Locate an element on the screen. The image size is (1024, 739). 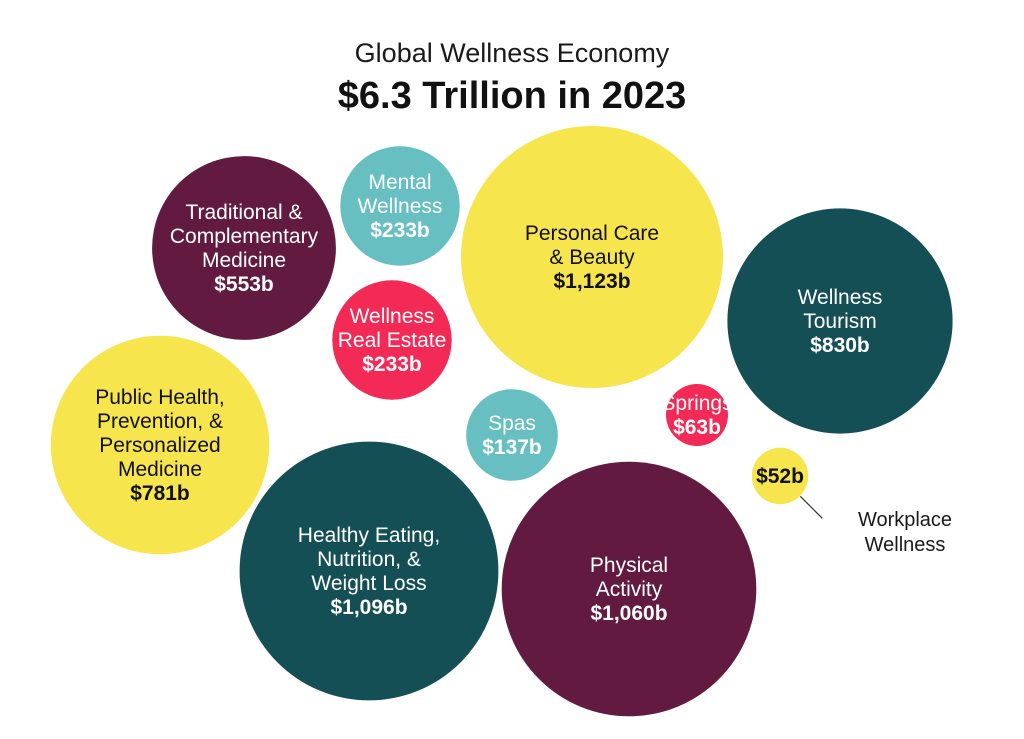
bubble-label: Nutrition, & is located at coordinates (369, 559).